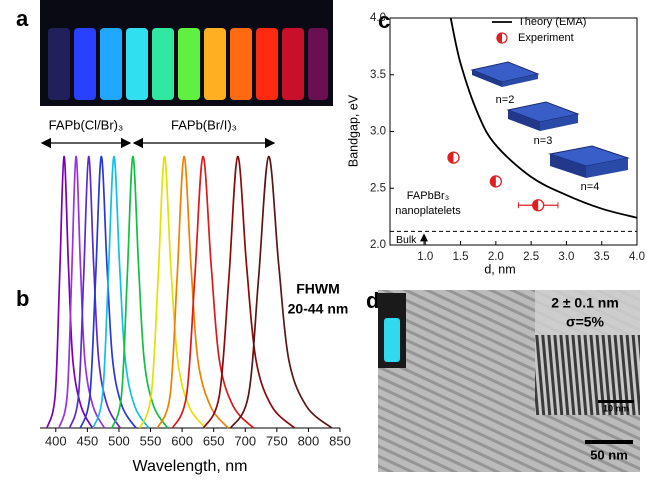  What do you see at coordinates (609, 454) in the screenshot?
I see `scale-label: 50 nm` at bounding box center [609, 454].